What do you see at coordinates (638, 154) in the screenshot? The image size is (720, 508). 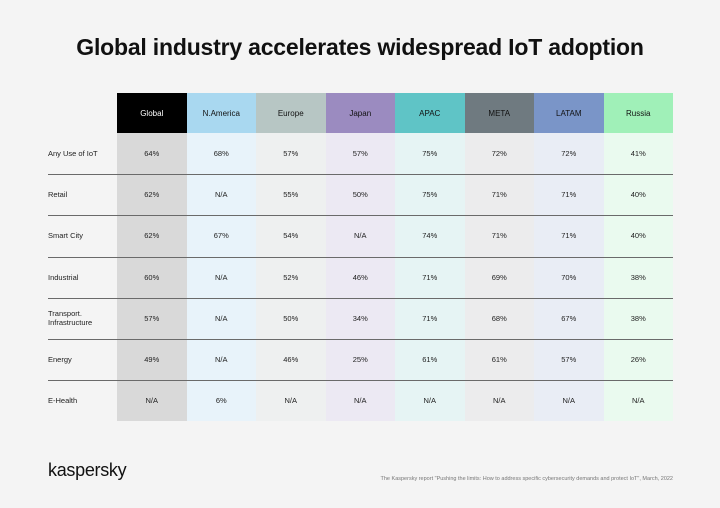 I see `table-cell: 41%` at bounding box center [638, 154].